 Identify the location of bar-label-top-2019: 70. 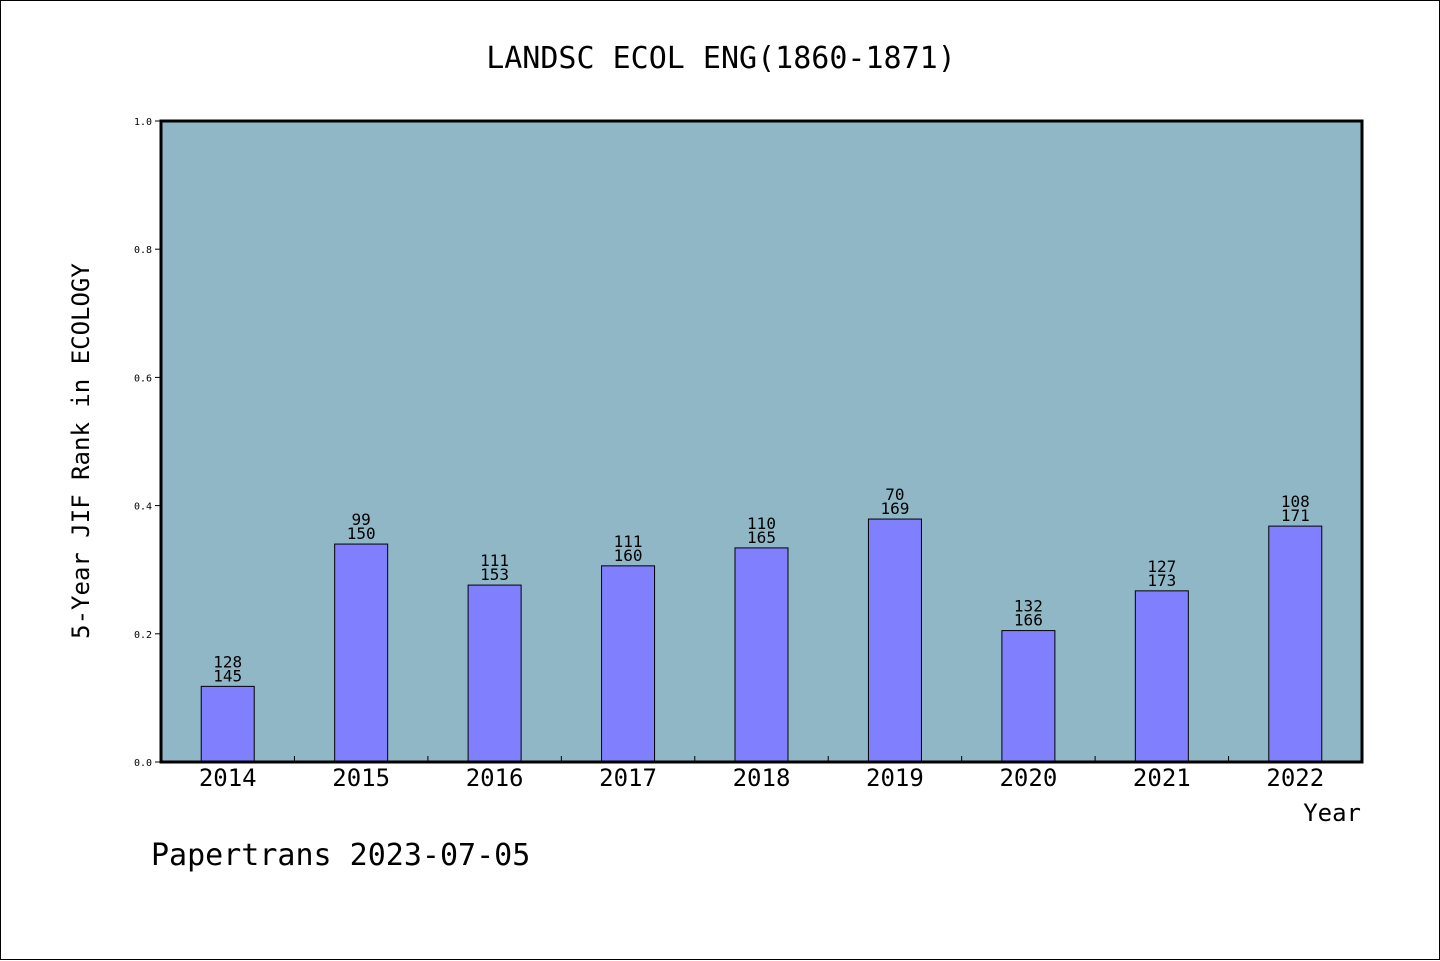
(894, 494).